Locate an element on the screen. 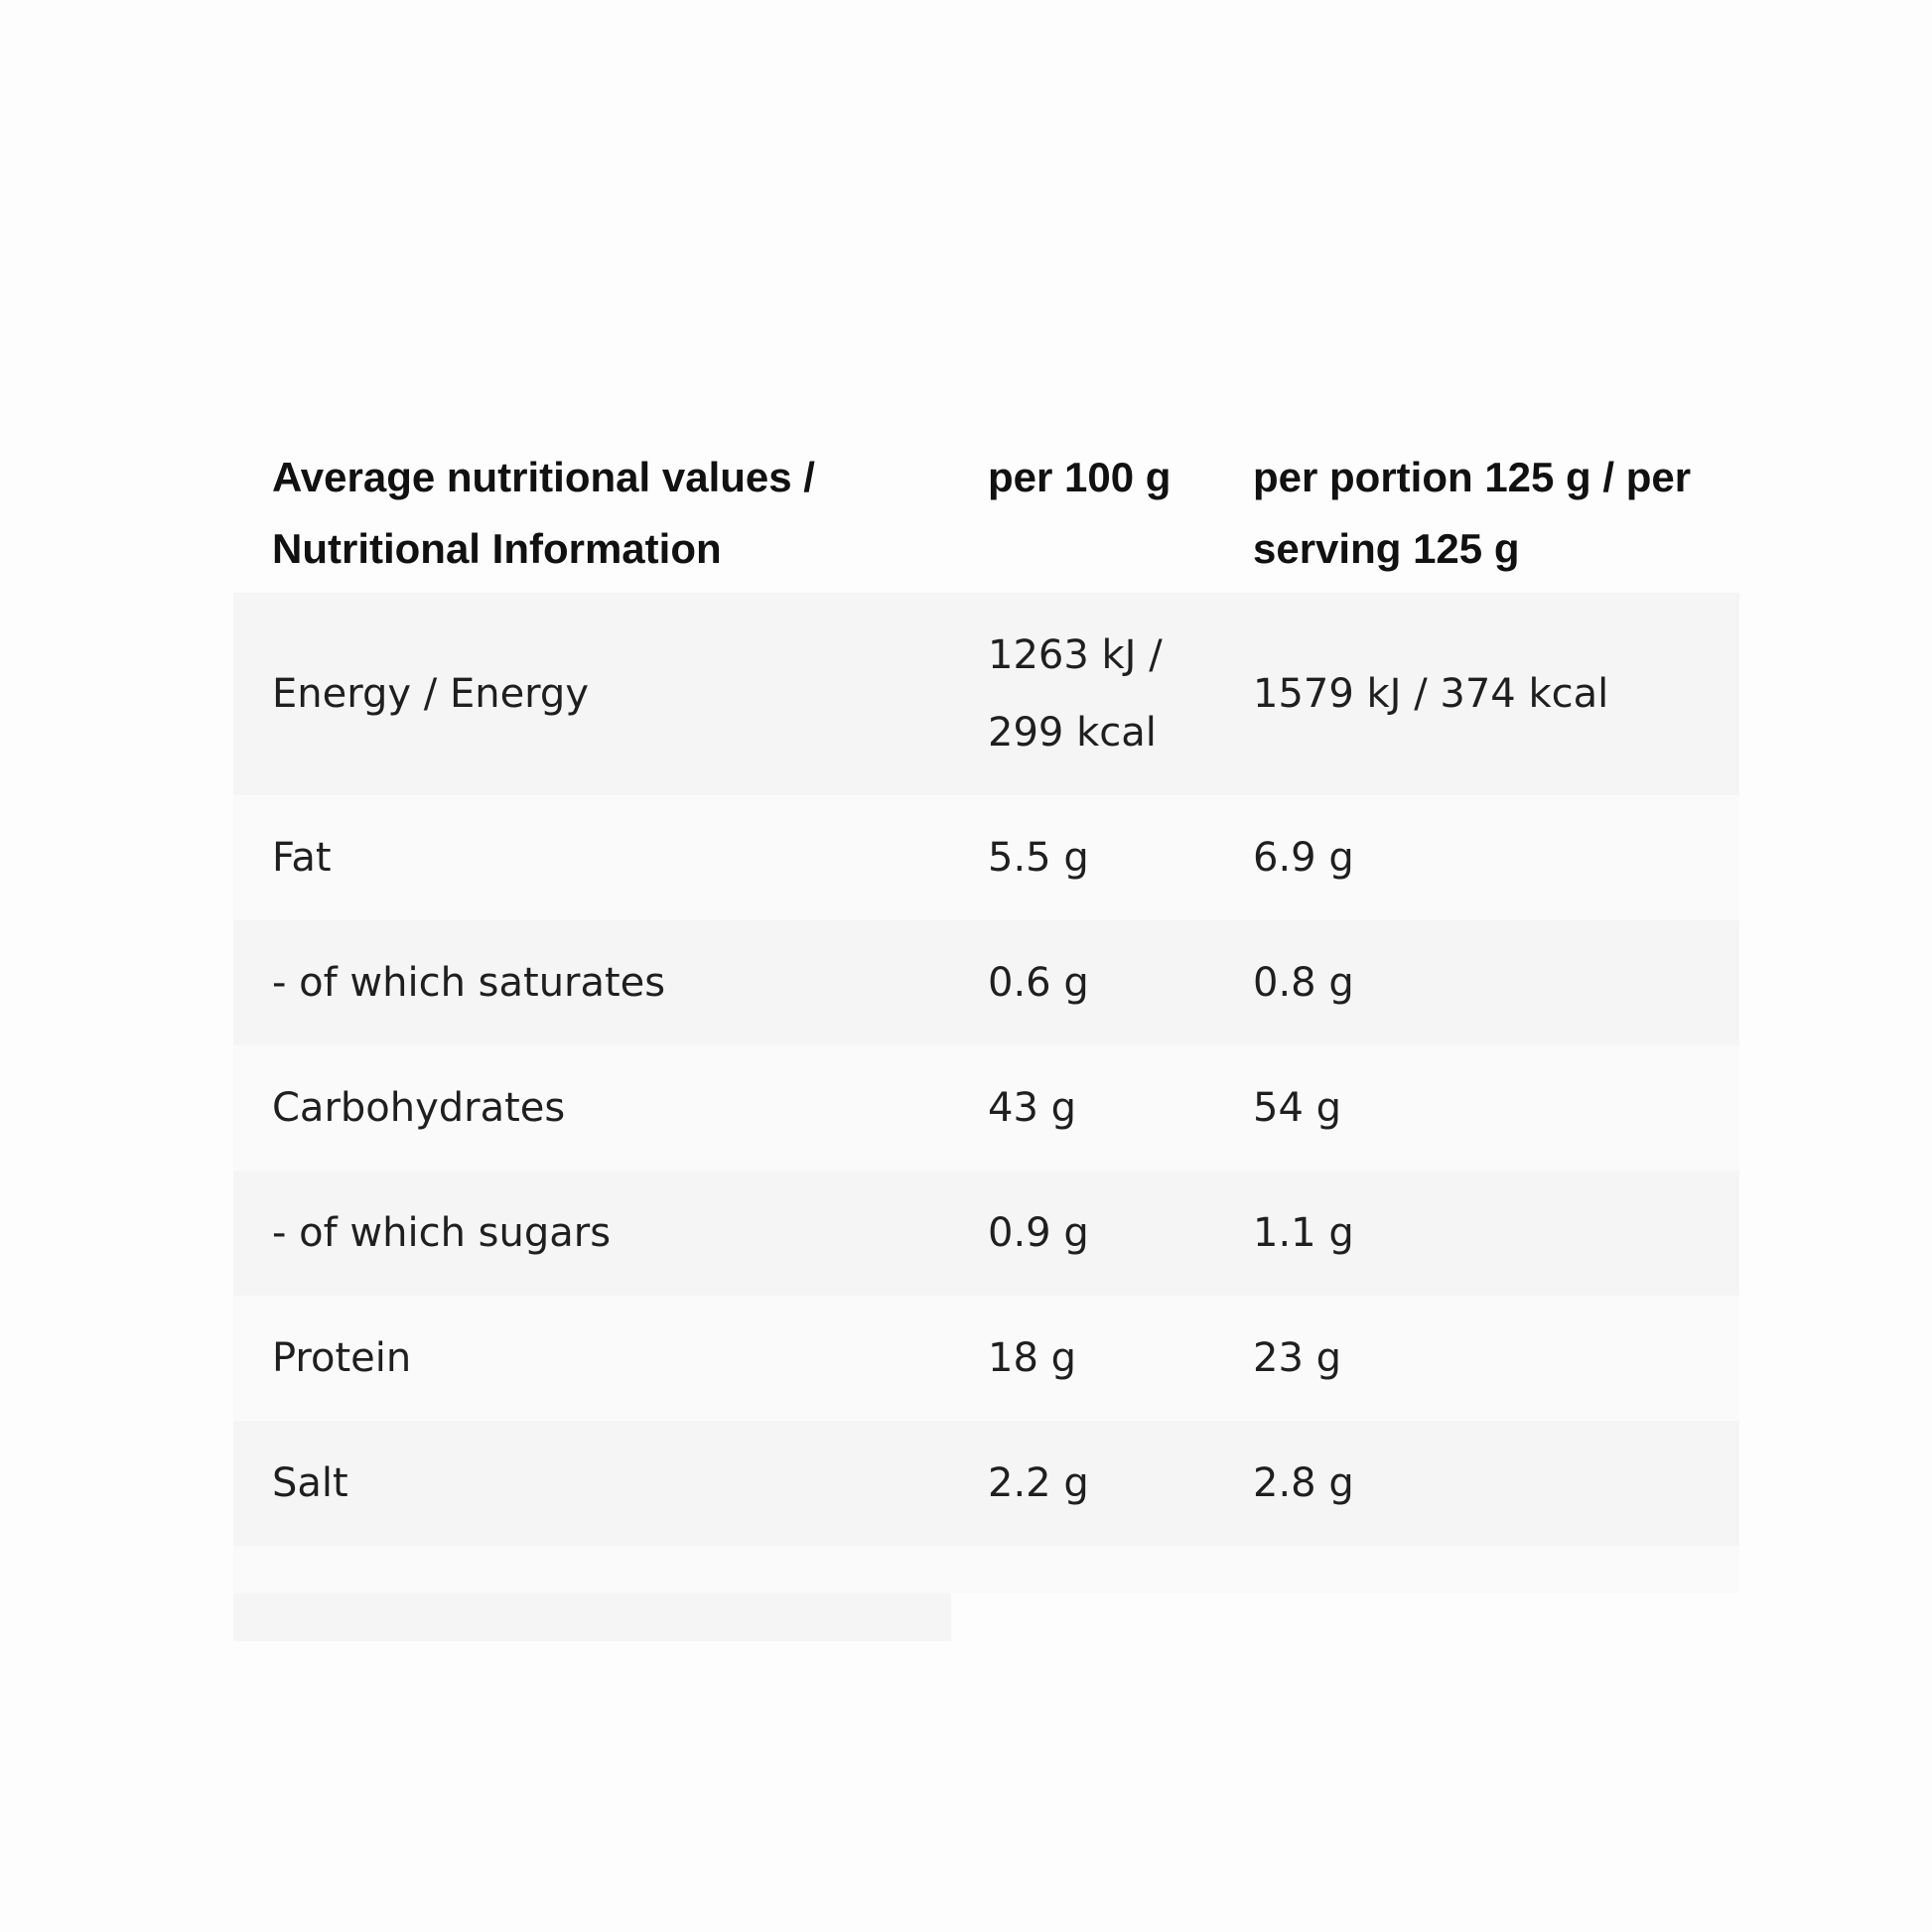  nutrient-label: Salt is located at coordinates (310, 1483).